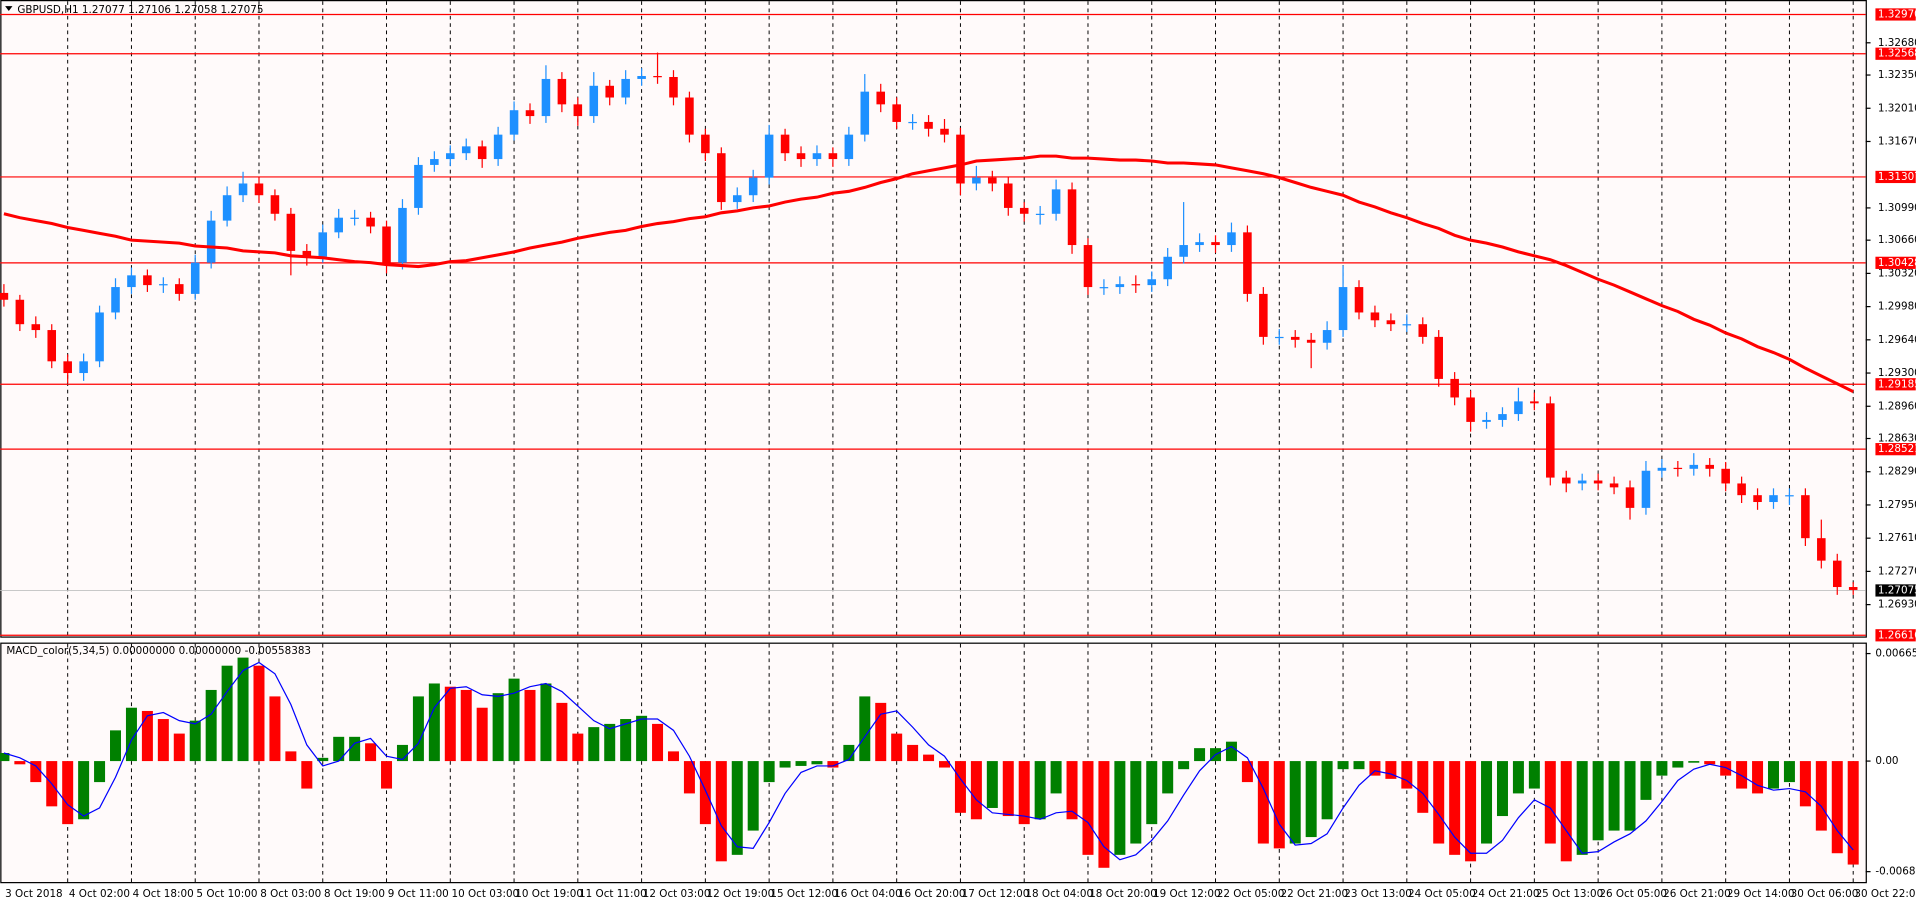  What do you see at coordinates (741, 894) in the screenshot?
I see `x-tick-label: 12 Oct 19:00` at bounding box center [741, 894].